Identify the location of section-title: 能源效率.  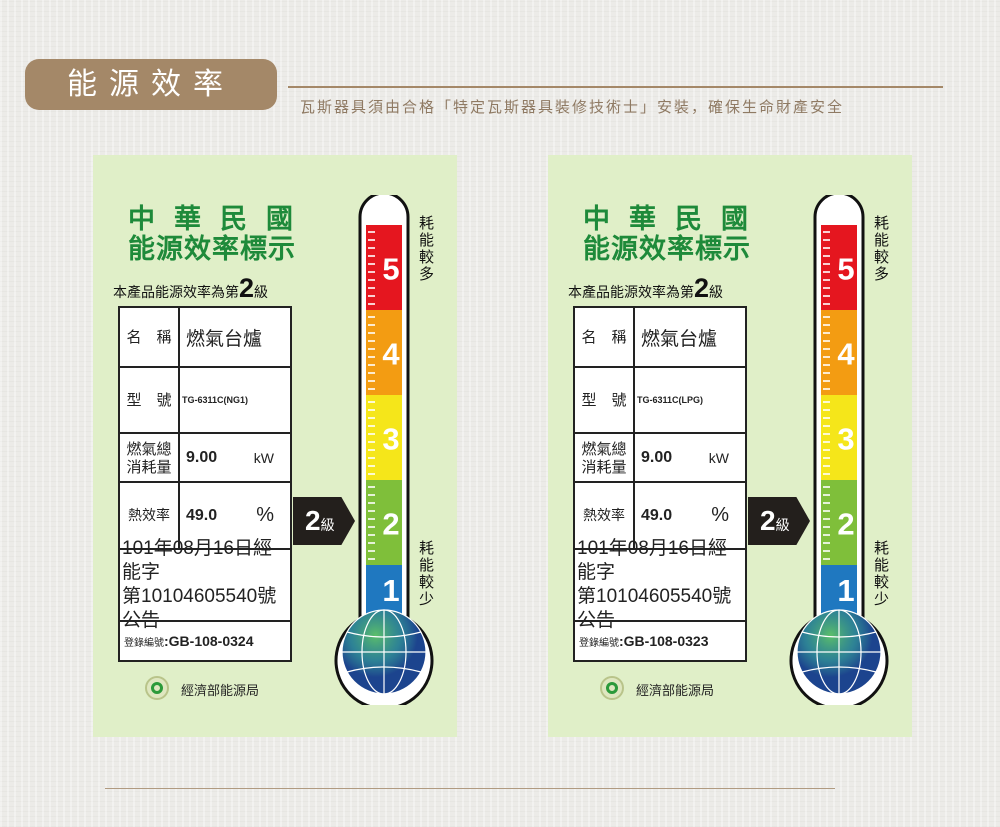
(151, 84).